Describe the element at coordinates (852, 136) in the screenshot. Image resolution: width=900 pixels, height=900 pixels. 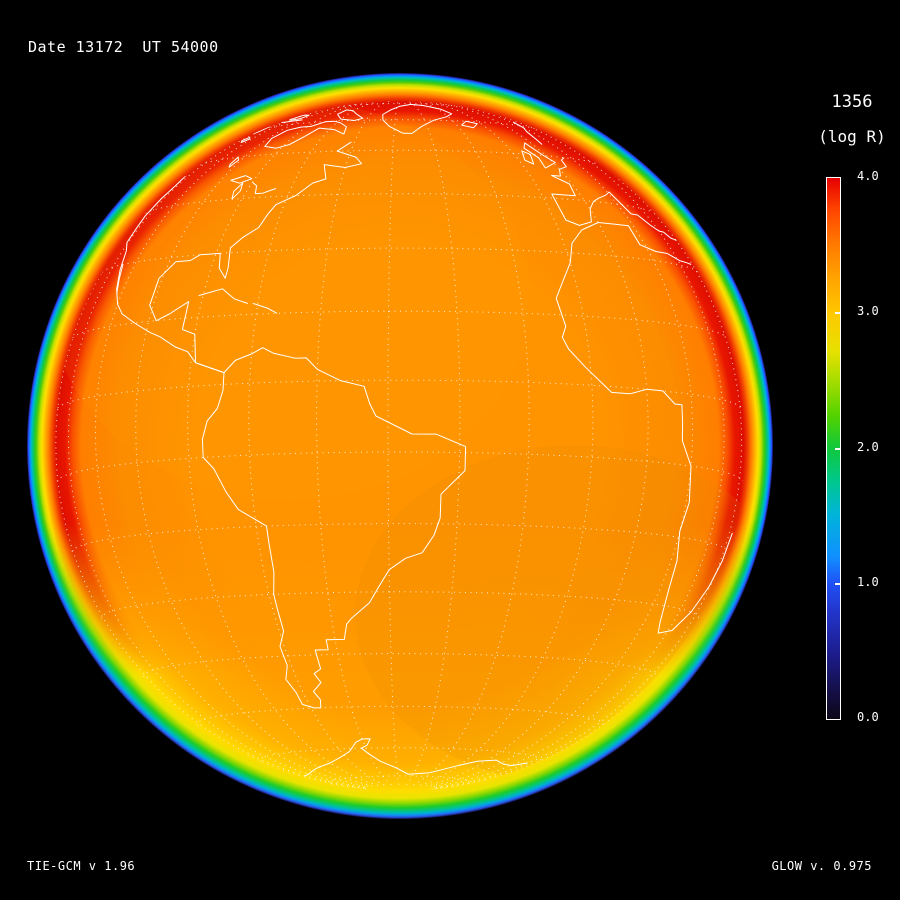
I see `colorbar-units-label: (log R)` at that location.